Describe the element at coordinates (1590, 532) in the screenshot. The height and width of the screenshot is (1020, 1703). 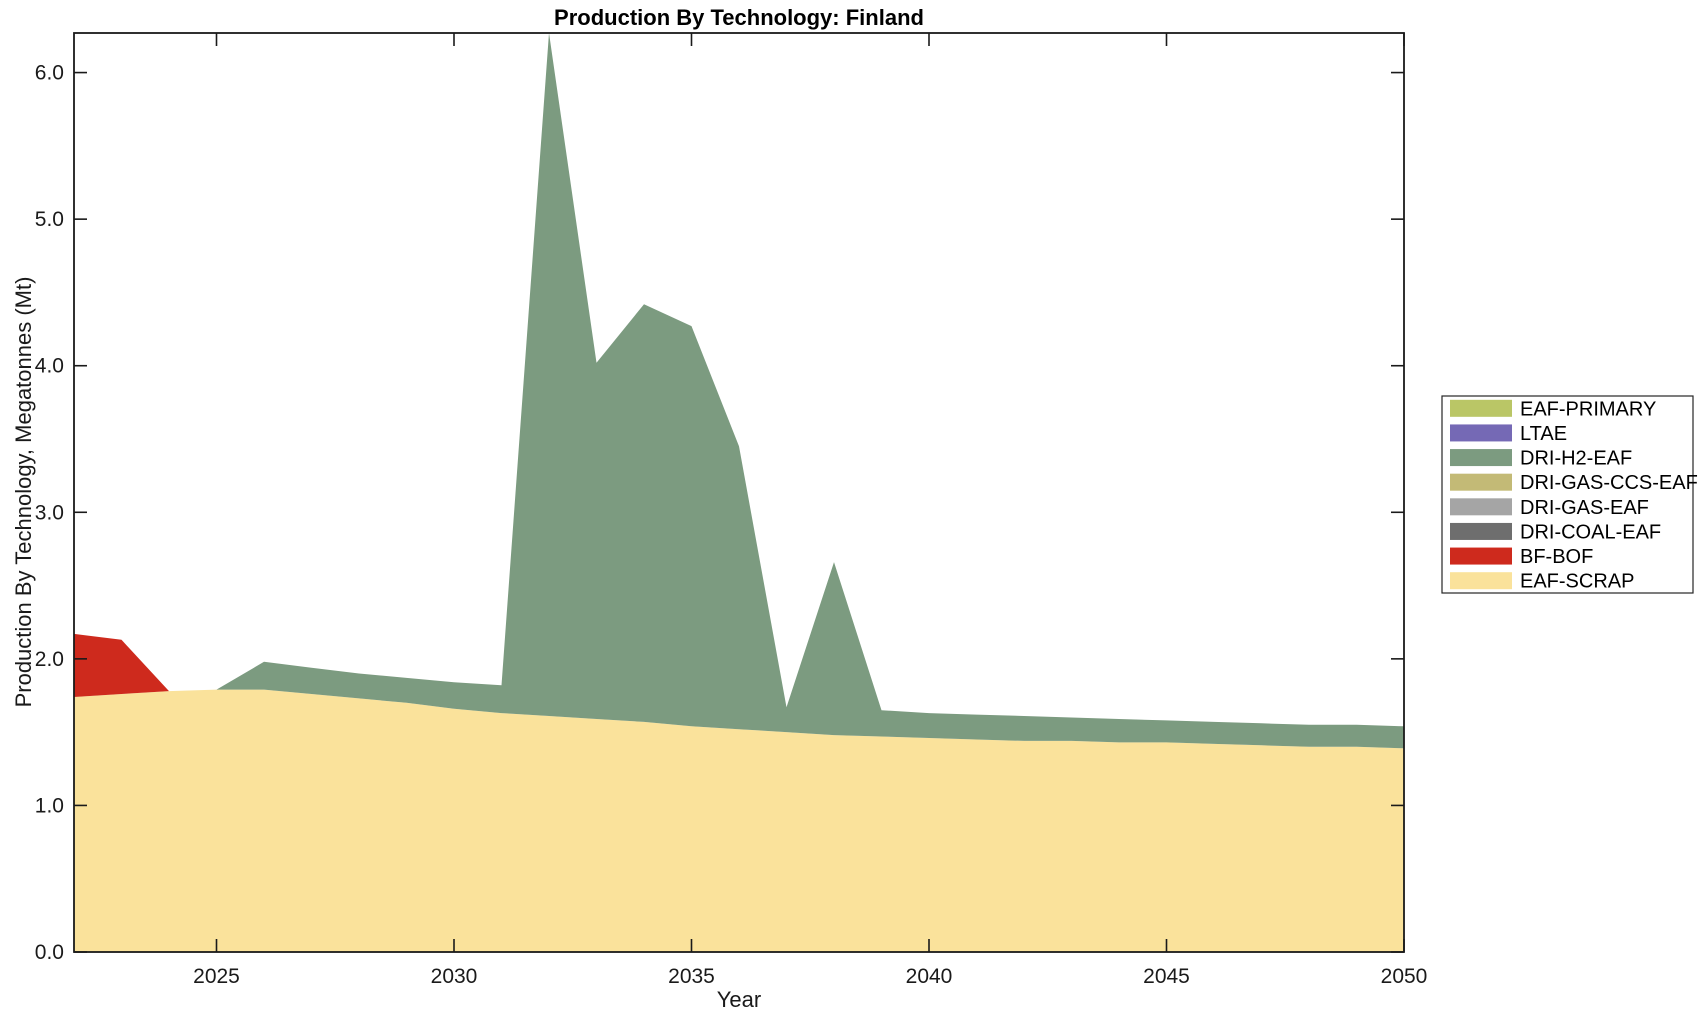
I see `legend-label-dri-coal-eaf: DRI-COAL-EAF` at that location.